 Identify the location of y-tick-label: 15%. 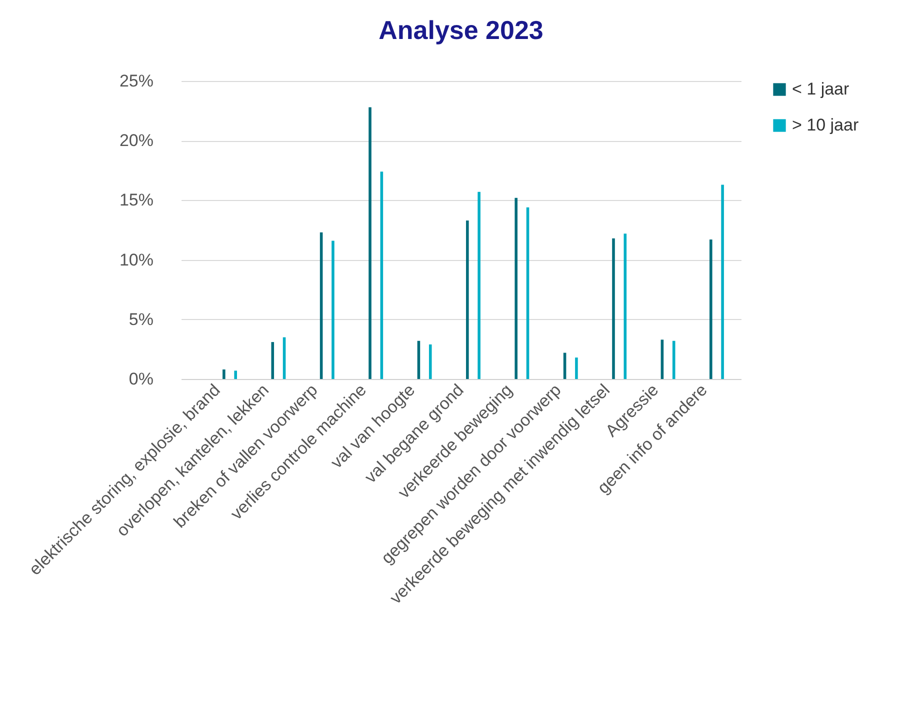
(136, 200).